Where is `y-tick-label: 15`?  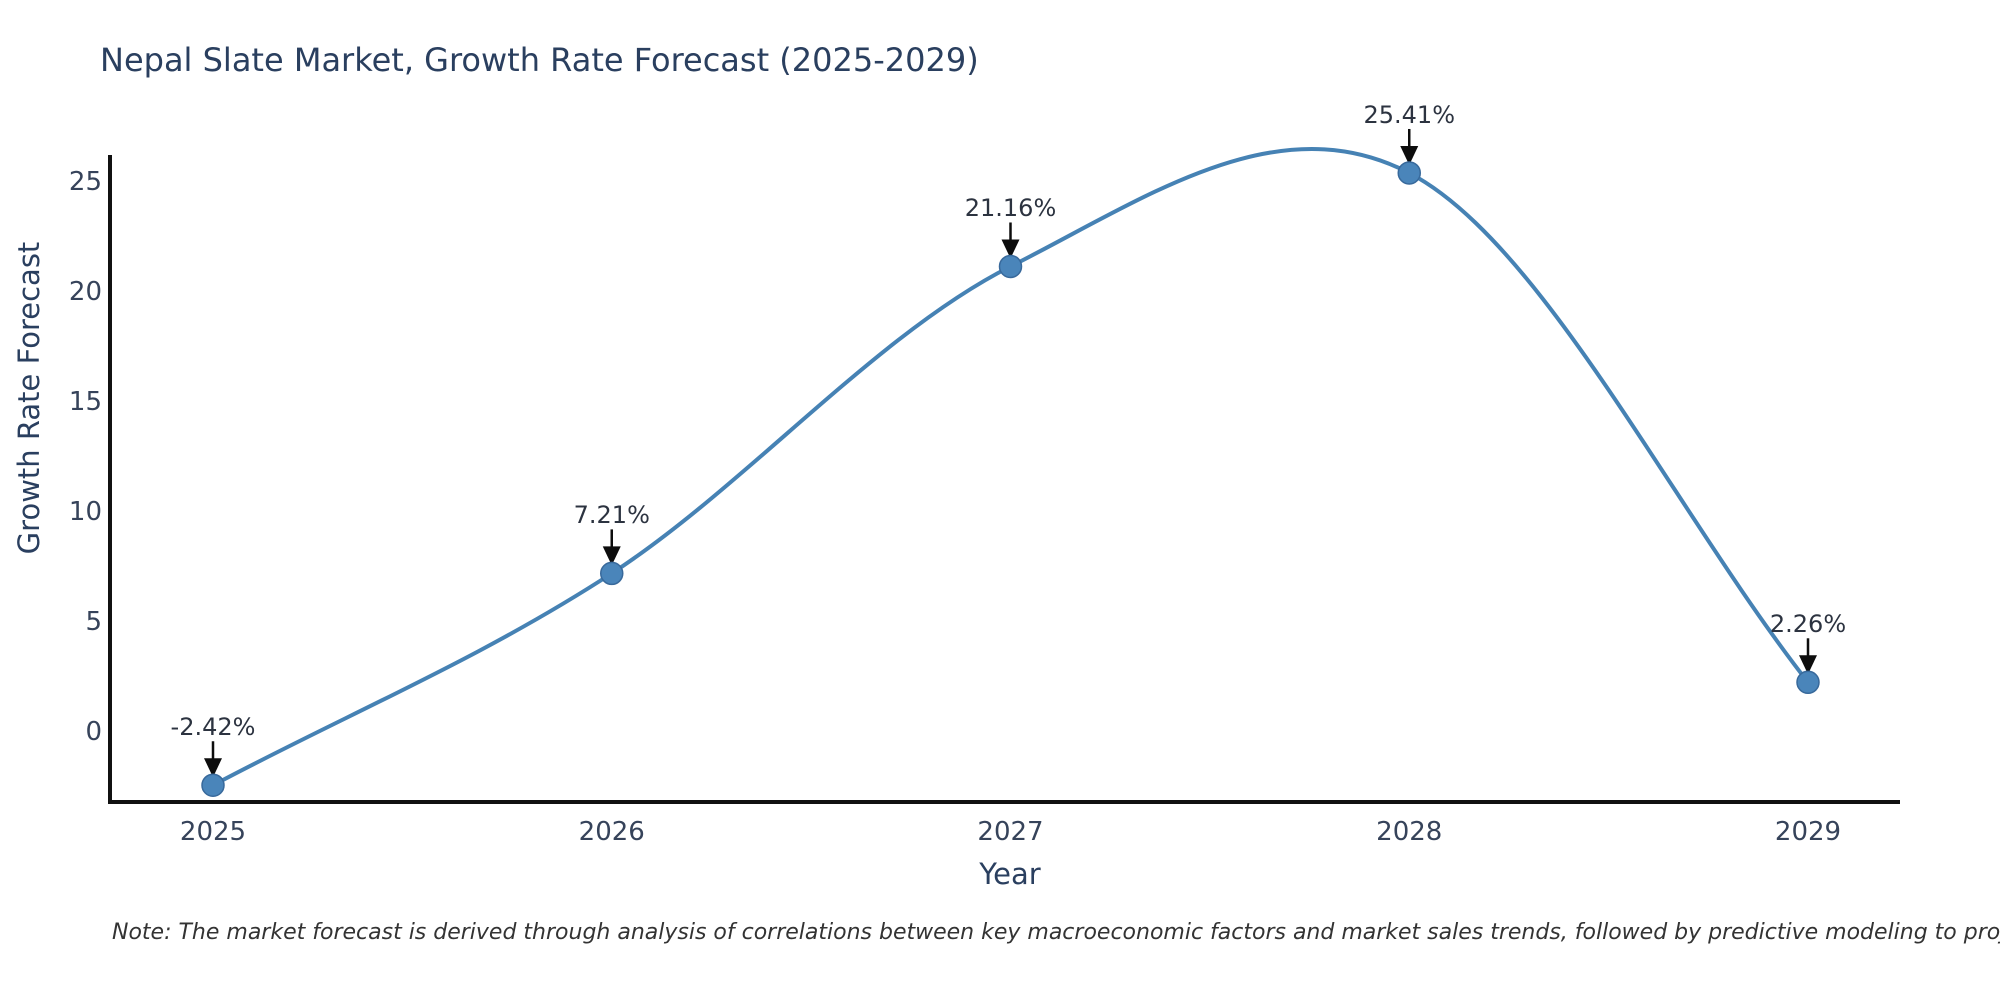 y-tick-label: 15 is located at coordinates (85, 402).